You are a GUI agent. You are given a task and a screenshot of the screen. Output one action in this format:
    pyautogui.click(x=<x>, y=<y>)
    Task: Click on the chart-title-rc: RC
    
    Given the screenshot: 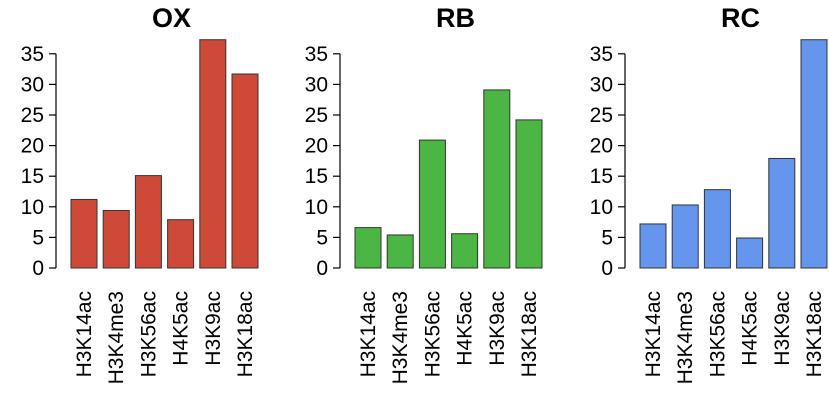 What is the action you would take?
    pyautogui.click(x=740, y=18)
    